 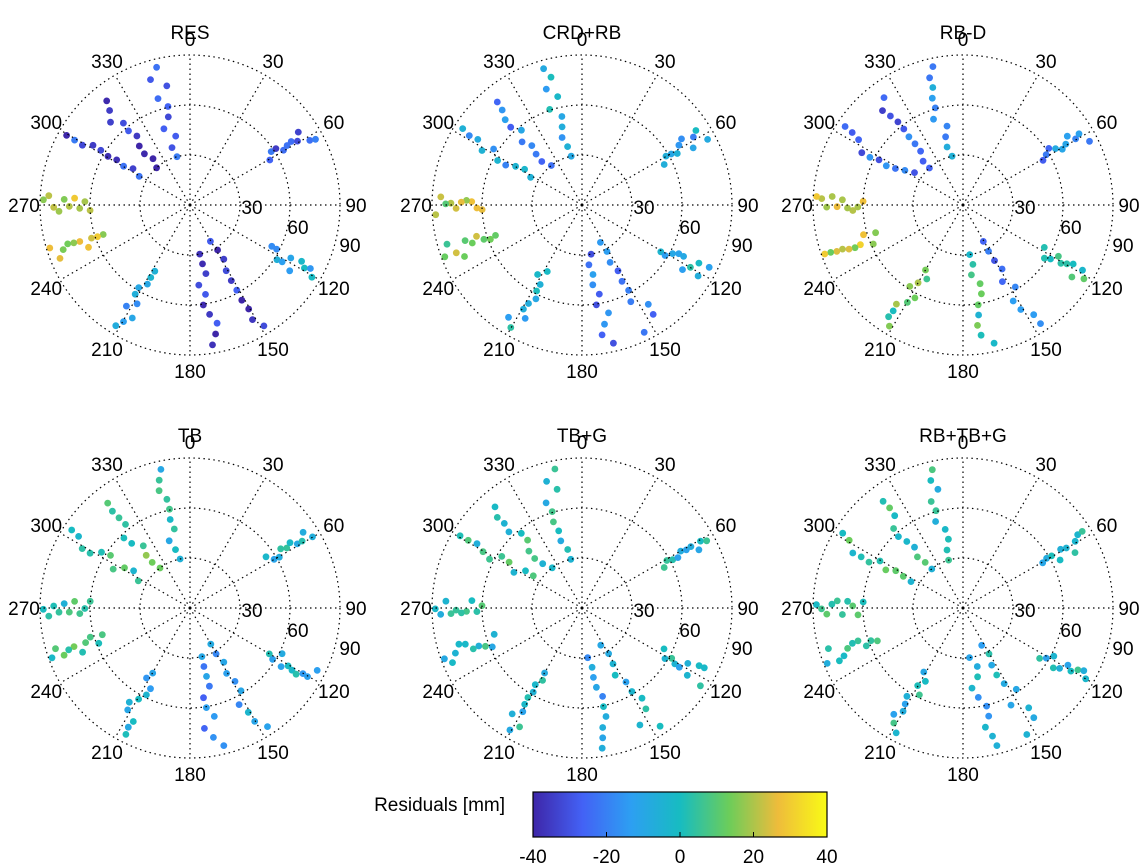 I want to click on azimuth-tick-label: 300, so click(x=438, y=526).